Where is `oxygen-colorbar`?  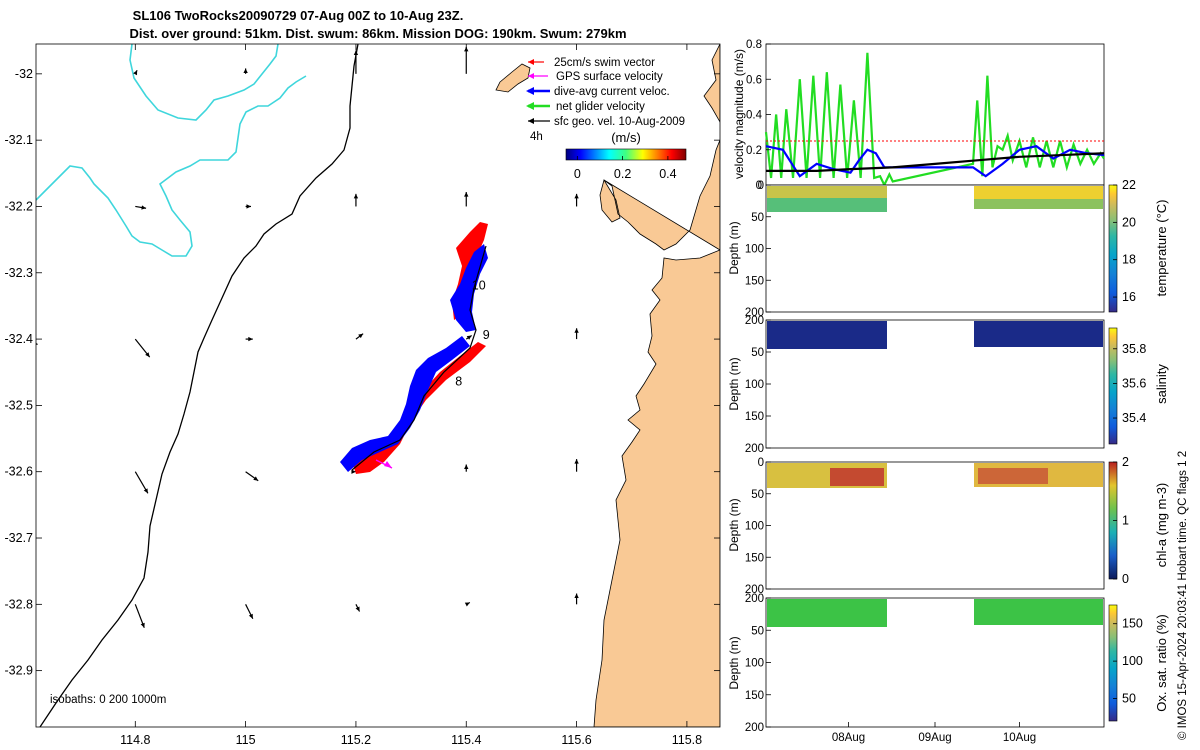 oxygen-colorbar is located at coordinates (1113, 663).